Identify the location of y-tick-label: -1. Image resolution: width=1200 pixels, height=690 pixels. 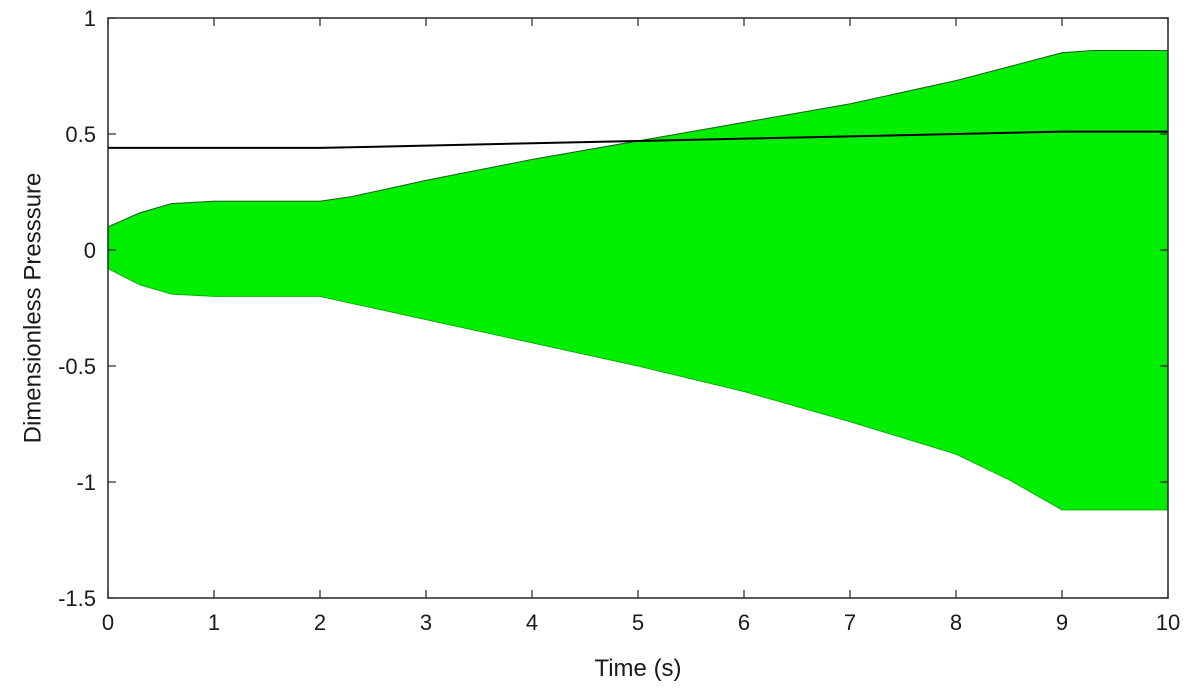
(86, 482).